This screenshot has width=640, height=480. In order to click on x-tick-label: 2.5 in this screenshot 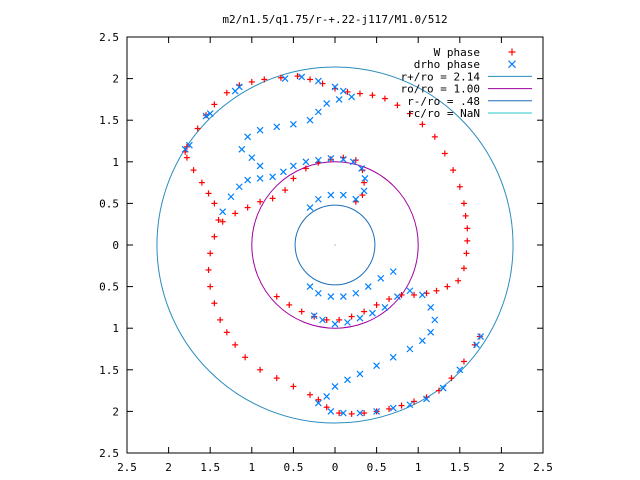, I will do `click(127, 467)`.